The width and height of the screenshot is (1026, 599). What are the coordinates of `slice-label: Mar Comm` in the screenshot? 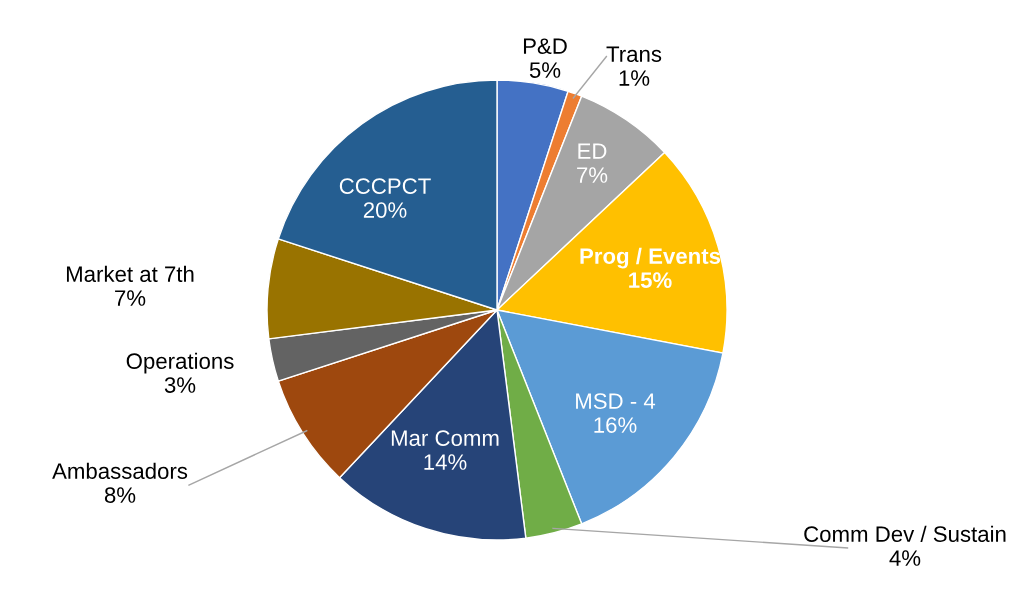 It's located at (445, 438).